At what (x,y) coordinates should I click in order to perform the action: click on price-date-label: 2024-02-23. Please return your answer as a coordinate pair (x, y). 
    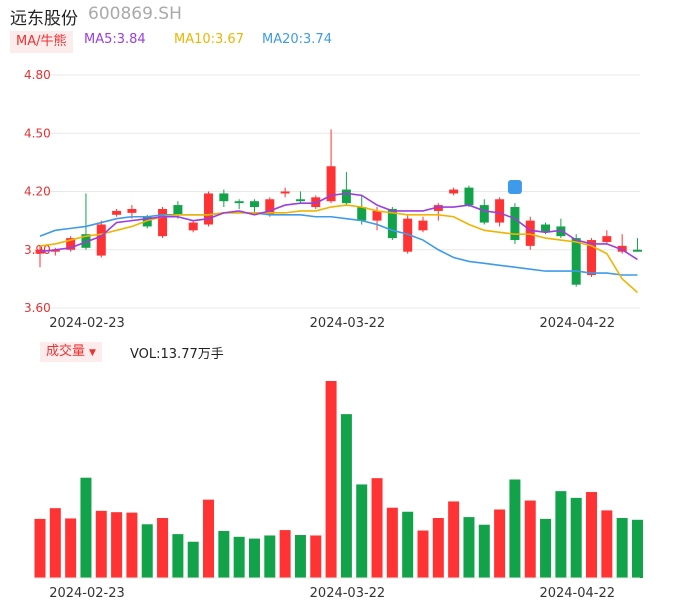
    Looking at the image, I should click on (87, 323).